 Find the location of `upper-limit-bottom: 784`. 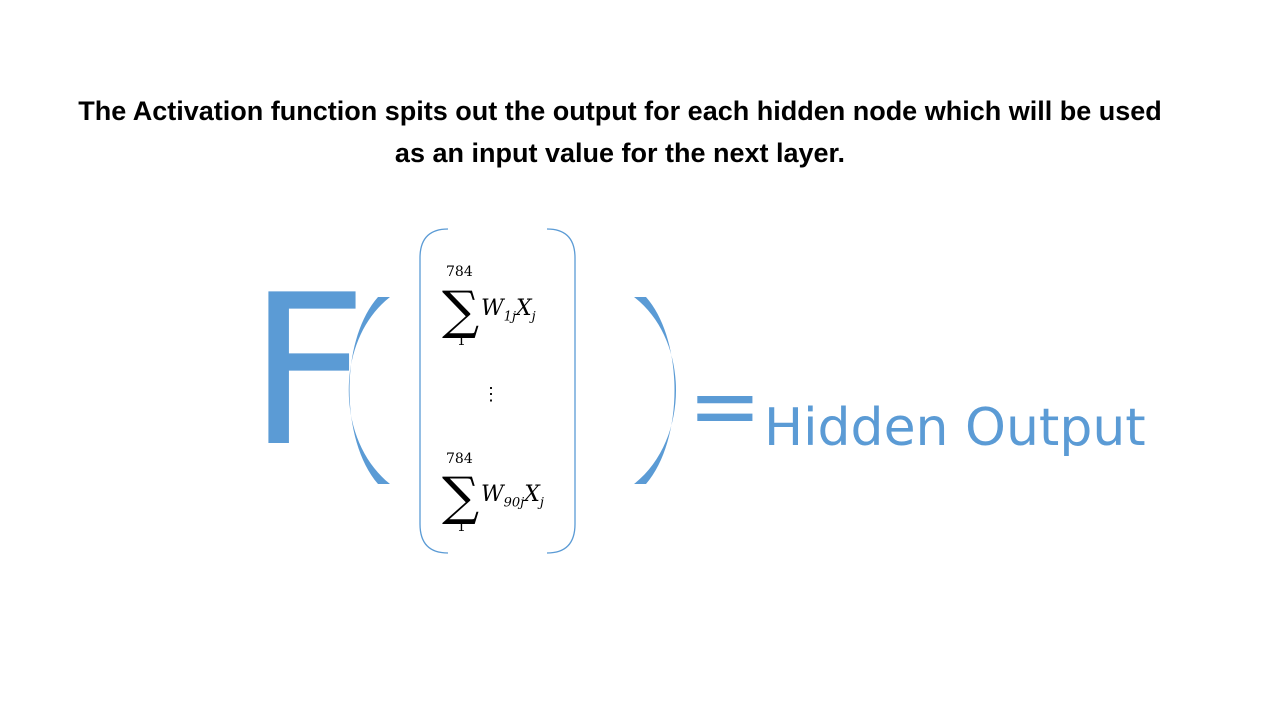

upper-limit-bottom: 784 is located at coordinates (459, 459).